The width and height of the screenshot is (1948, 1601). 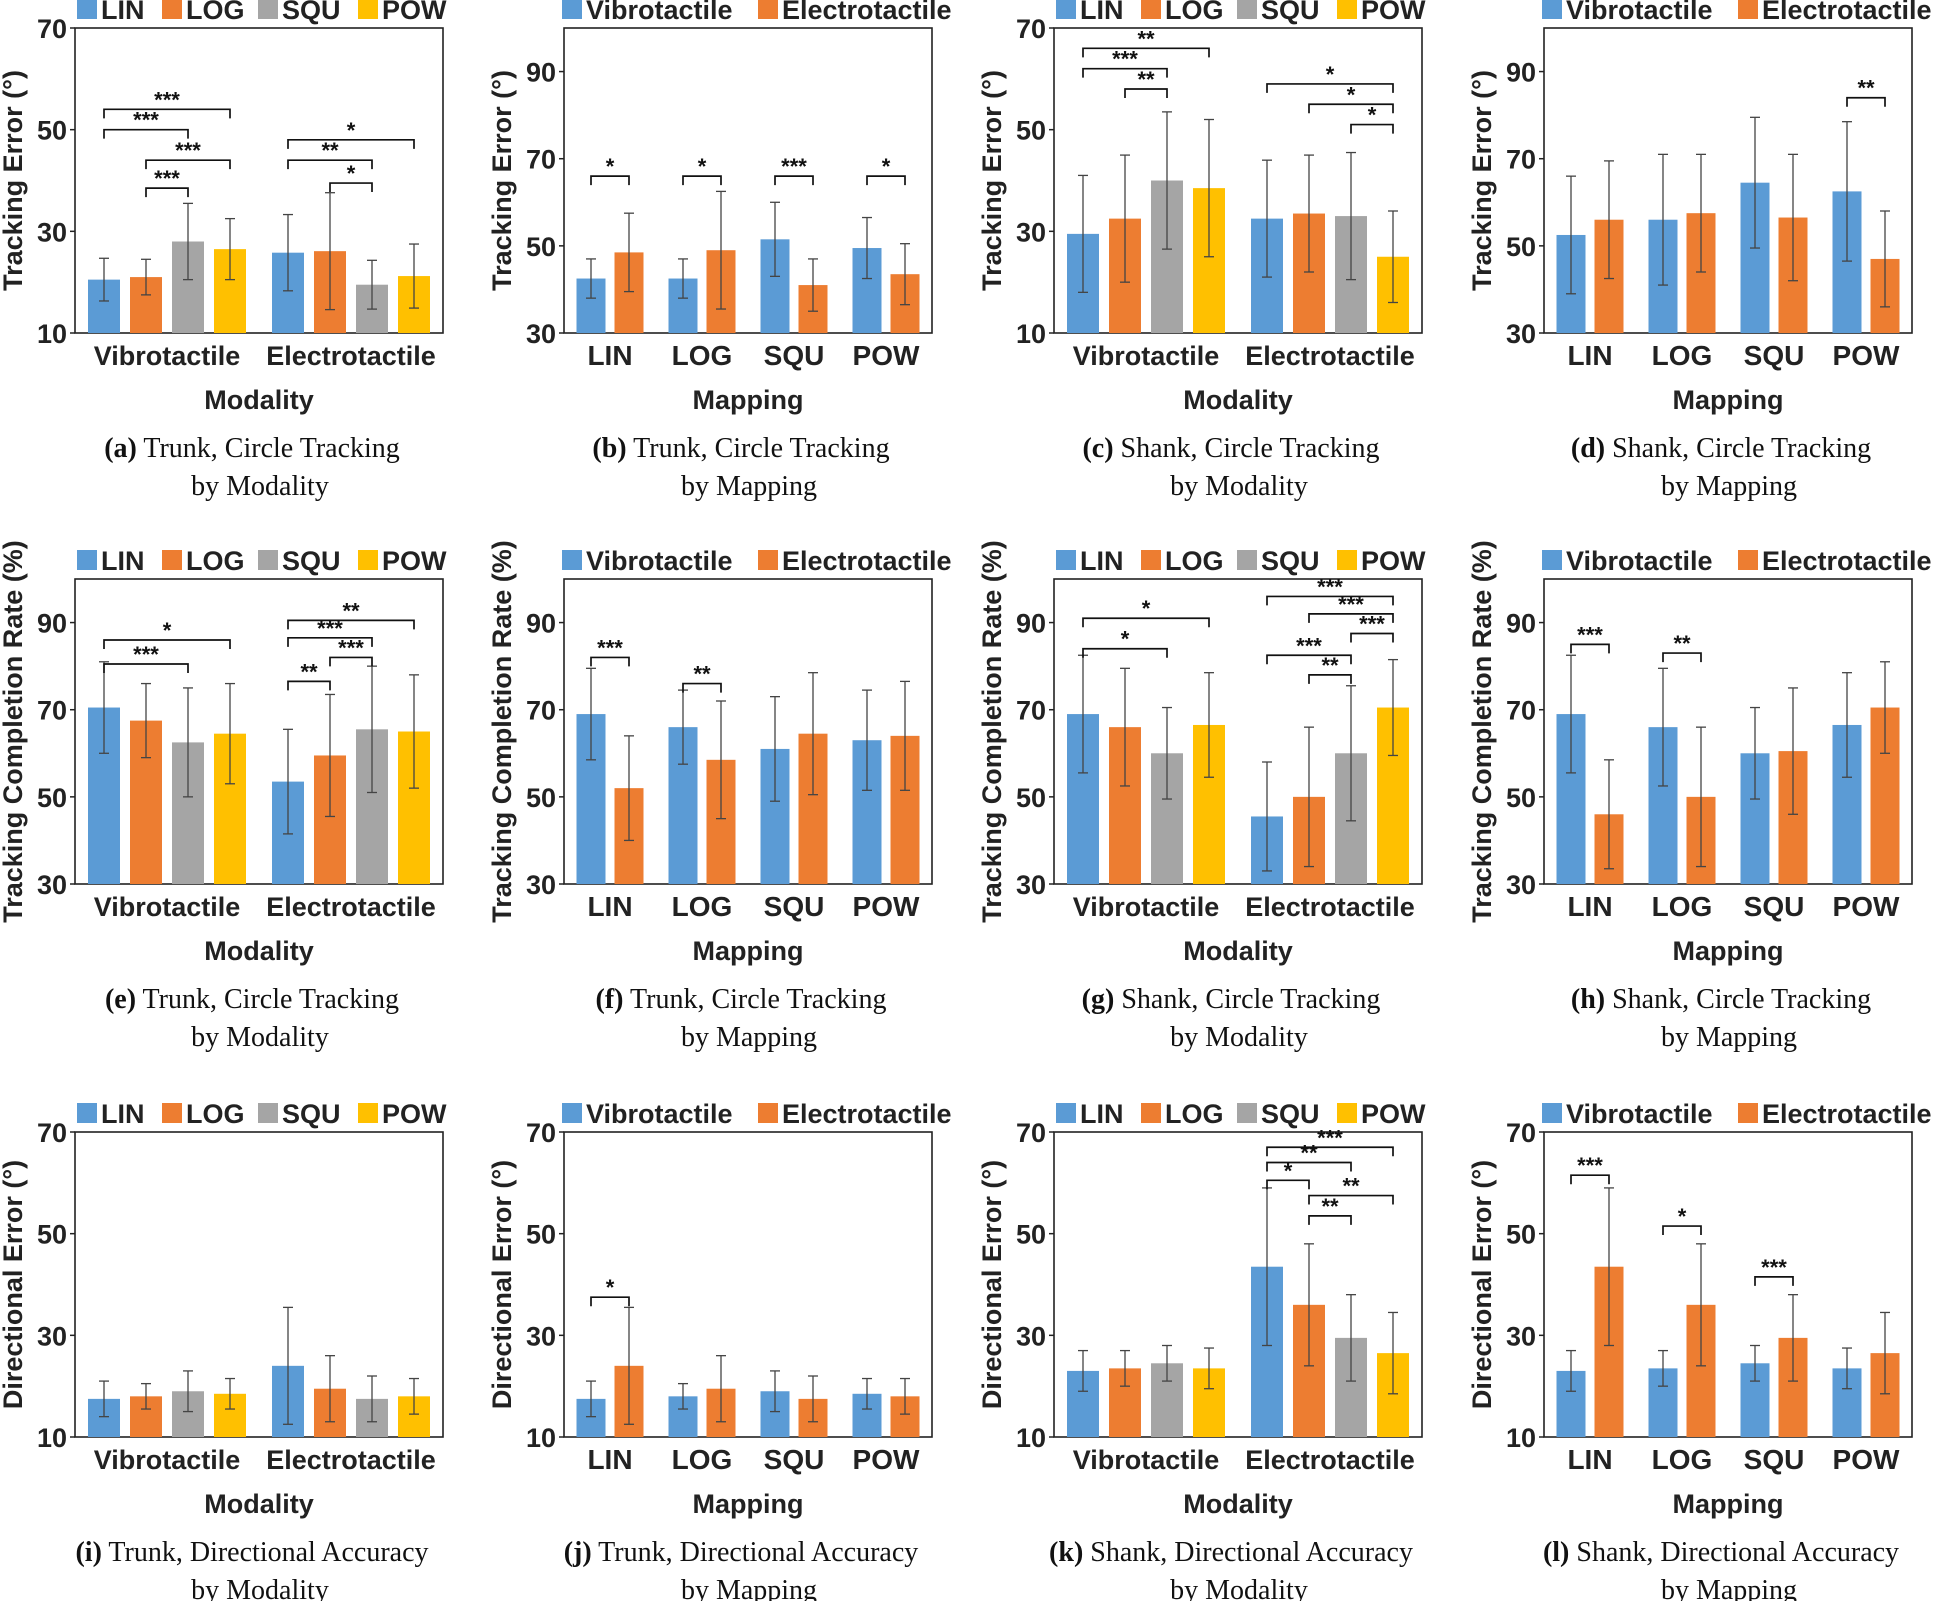 I want to click on y-tick-label: 90, so click(x=541, y=73).